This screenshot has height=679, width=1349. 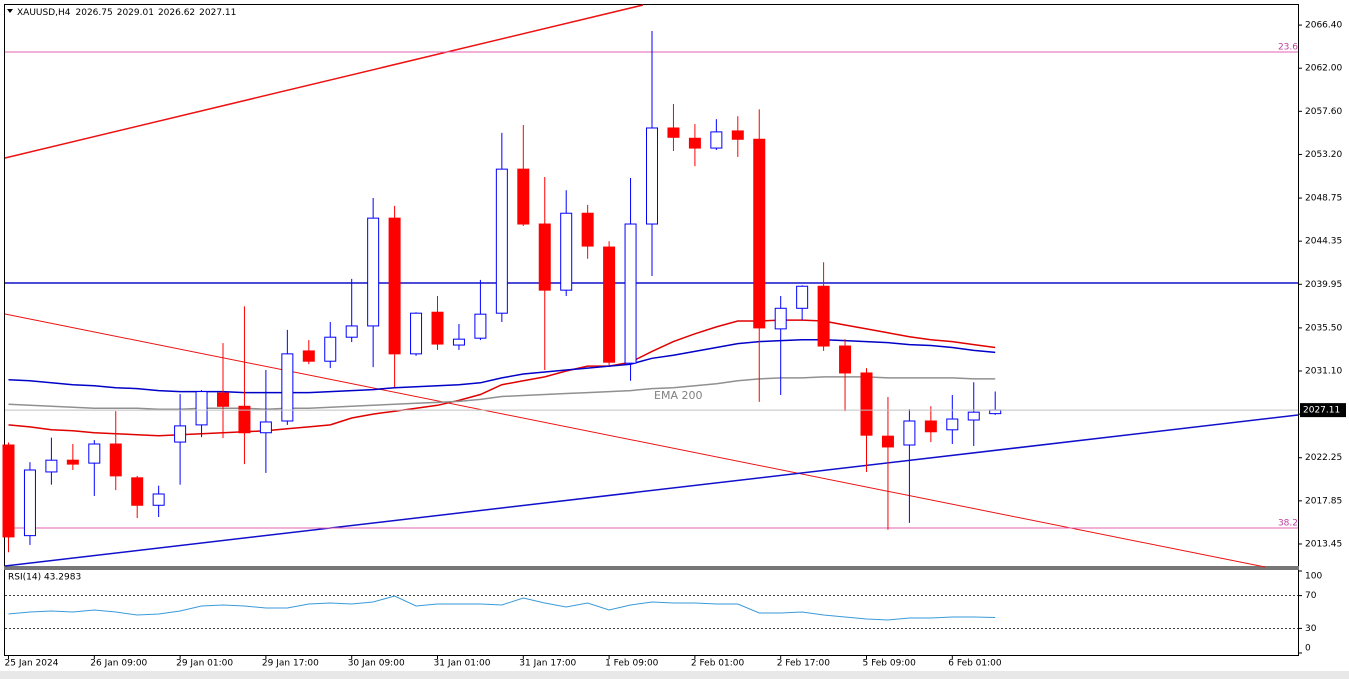 What do you see at coordinates (1308, 649) in the screenshot?
I see `y-tick-label: 0` at bounding box center [1308, 649].